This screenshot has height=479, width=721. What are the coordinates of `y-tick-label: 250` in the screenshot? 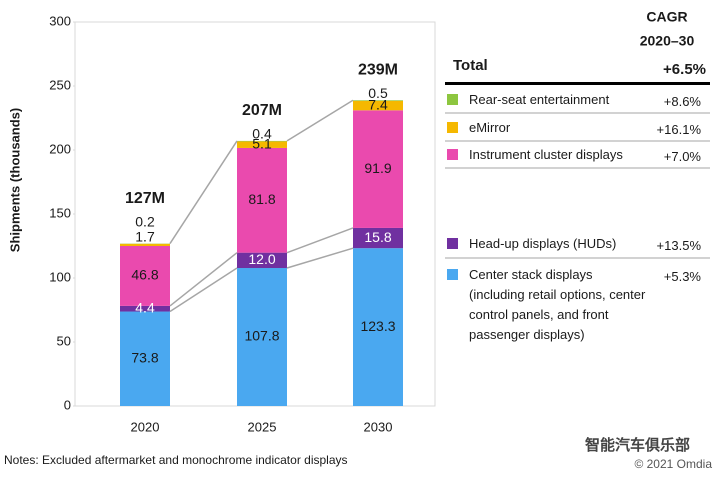 It's located at (60, 84).